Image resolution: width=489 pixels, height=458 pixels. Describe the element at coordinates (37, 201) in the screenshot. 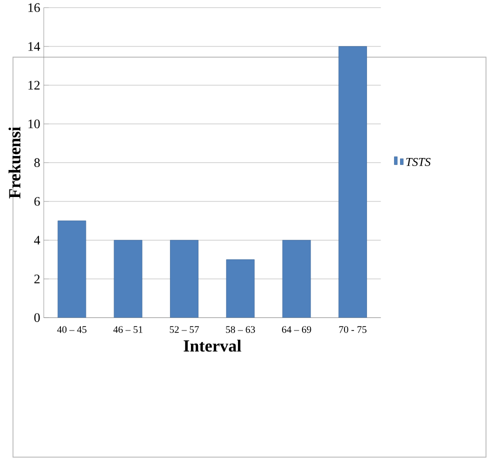

I see `y-tick-label: 6` at that location.